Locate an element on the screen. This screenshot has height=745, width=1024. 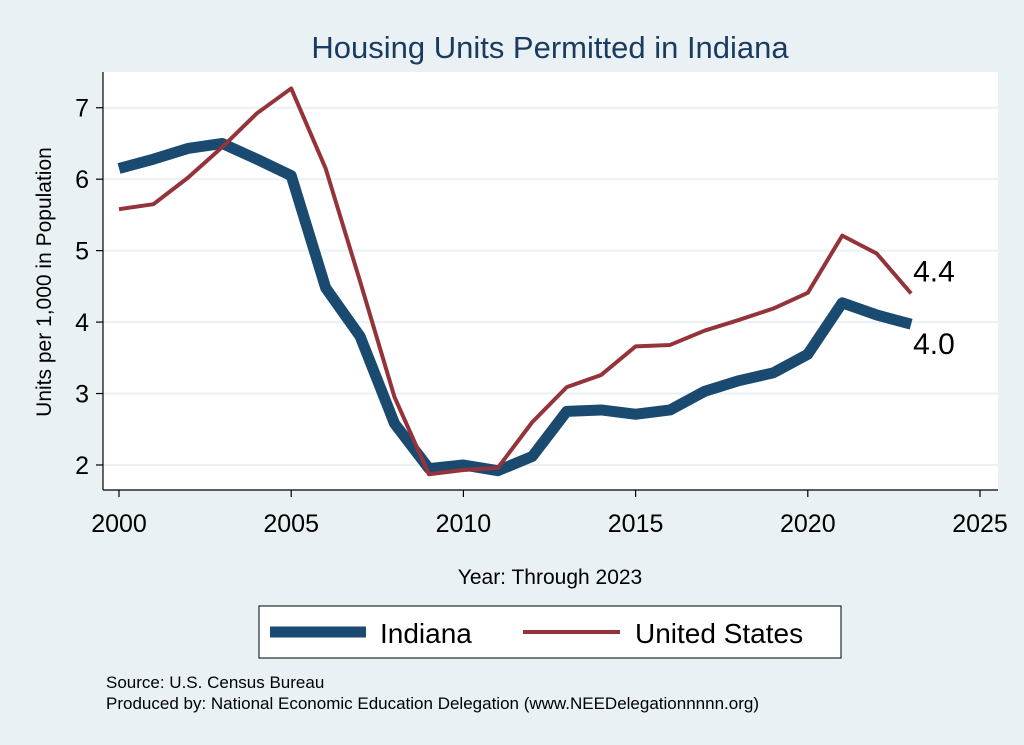
end-labels: 4.0 4.4 is located at coordinates (934, 309).